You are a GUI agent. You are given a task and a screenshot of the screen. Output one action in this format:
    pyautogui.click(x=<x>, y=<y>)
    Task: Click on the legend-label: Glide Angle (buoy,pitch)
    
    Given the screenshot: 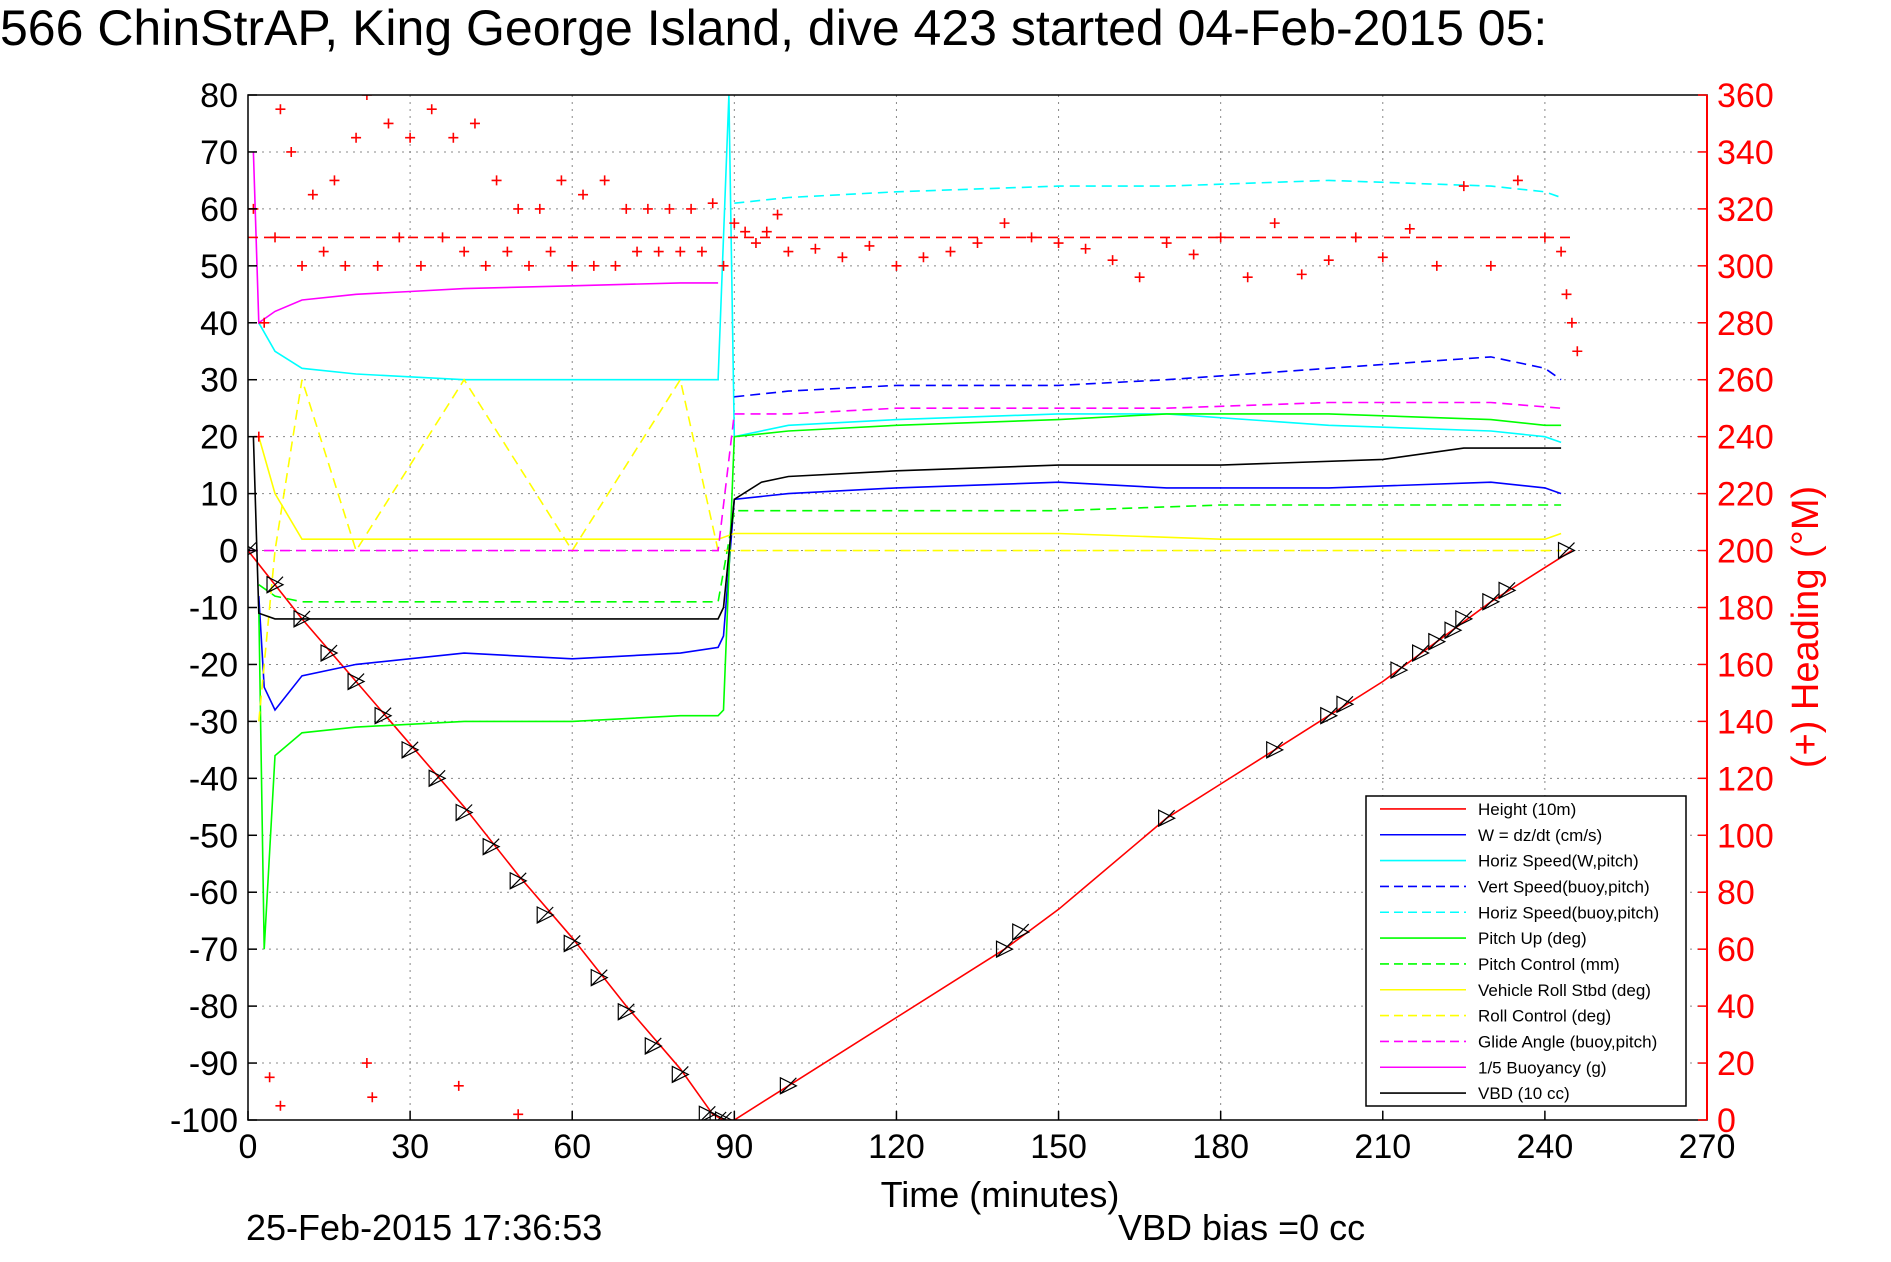 What is the action you would take?
    pyautogui.click(x=1567, y=1041)
    